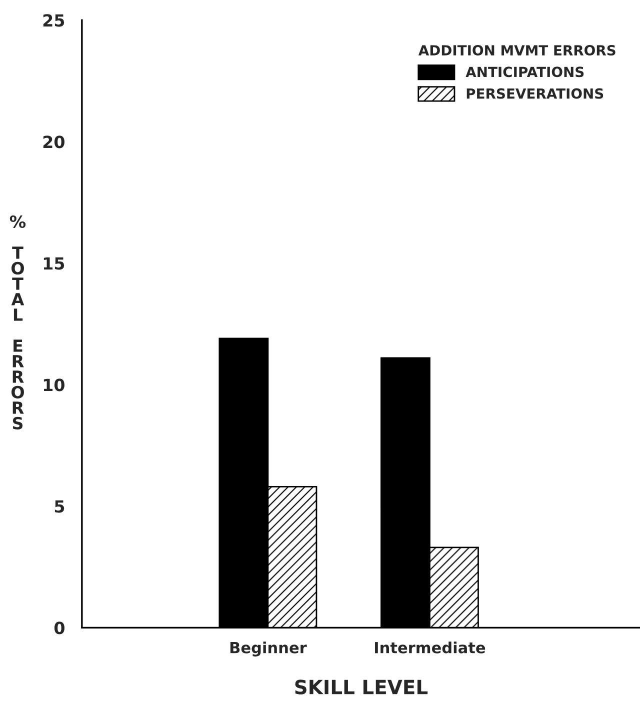  What do you see at coordinates (59, 506) in the screenshot?
I see `y-tick-label: 5` at bounding box center [59, 506].